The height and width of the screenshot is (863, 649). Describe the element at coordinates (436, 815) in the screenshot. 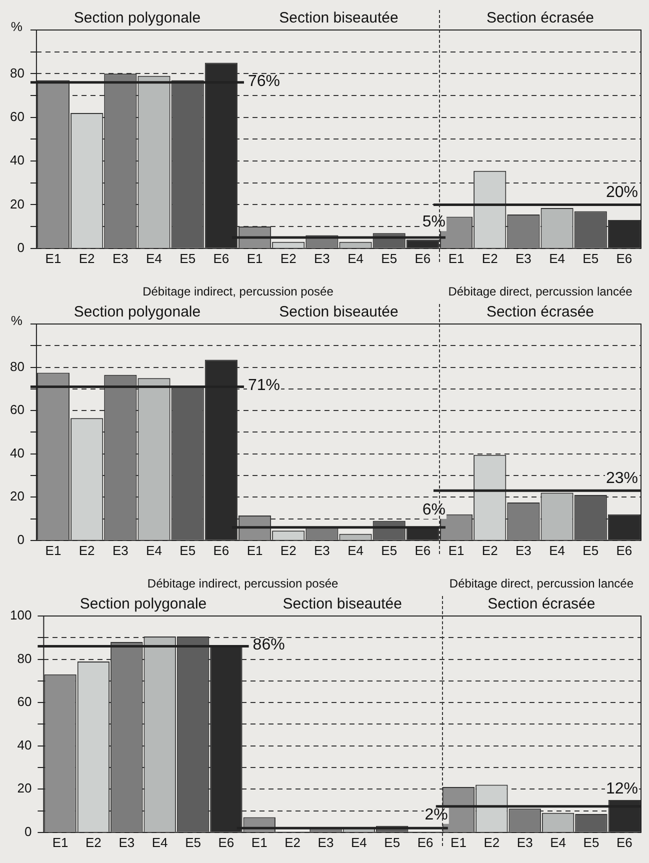

I see `ref-line-label: 2%` at that location.